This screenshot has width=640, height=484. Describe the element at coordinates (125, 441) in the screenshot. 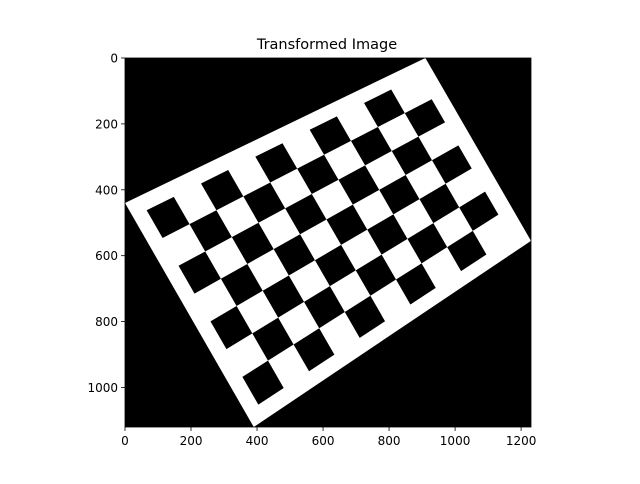

I see `x-tick-label: 0` at that location.